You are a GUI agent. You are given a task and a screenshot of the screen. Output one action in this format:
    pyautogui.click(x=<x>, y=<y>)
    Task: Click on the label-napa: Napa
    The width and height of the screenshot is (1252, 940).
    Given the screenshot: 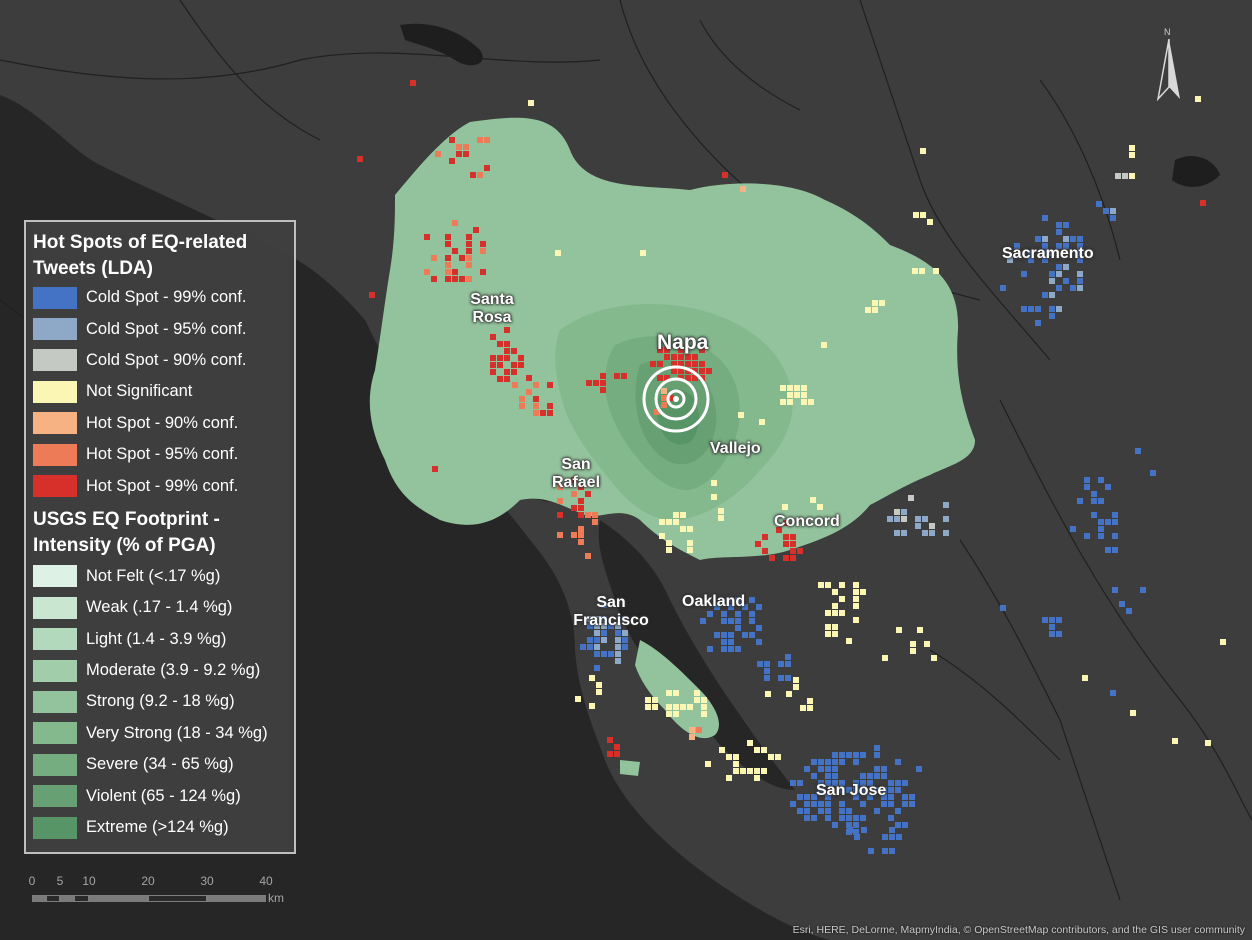 What is the action you would take?
    pyautogui.click(x=683, y=342)
    